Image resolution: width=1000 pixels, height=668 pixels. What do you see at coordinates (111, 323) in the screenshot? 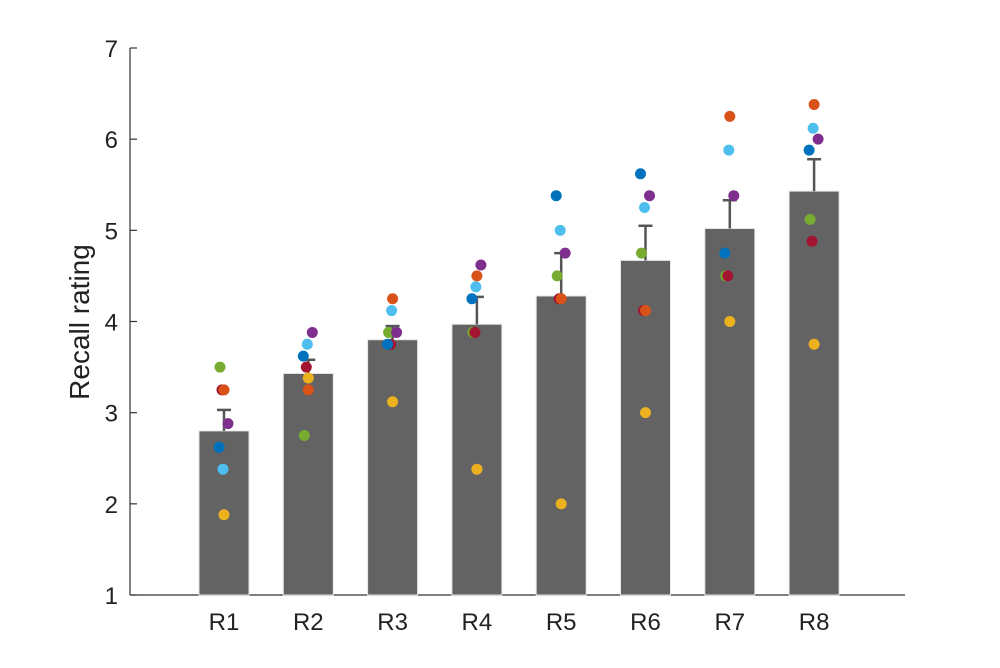
I see `y-tick-label: 4` at bounding box center [111, 323].